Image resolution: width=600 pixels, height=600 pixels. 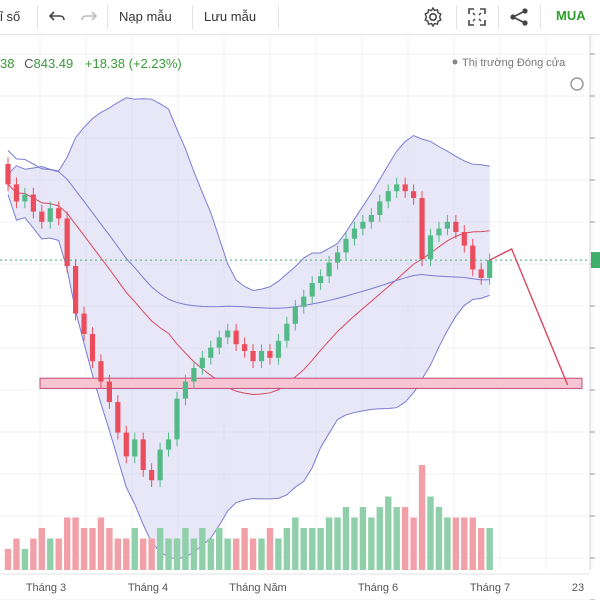 What do you see at coordinates (519, 17) in the screenshot?
I see `share-icon` at bounding box center [519, 17].